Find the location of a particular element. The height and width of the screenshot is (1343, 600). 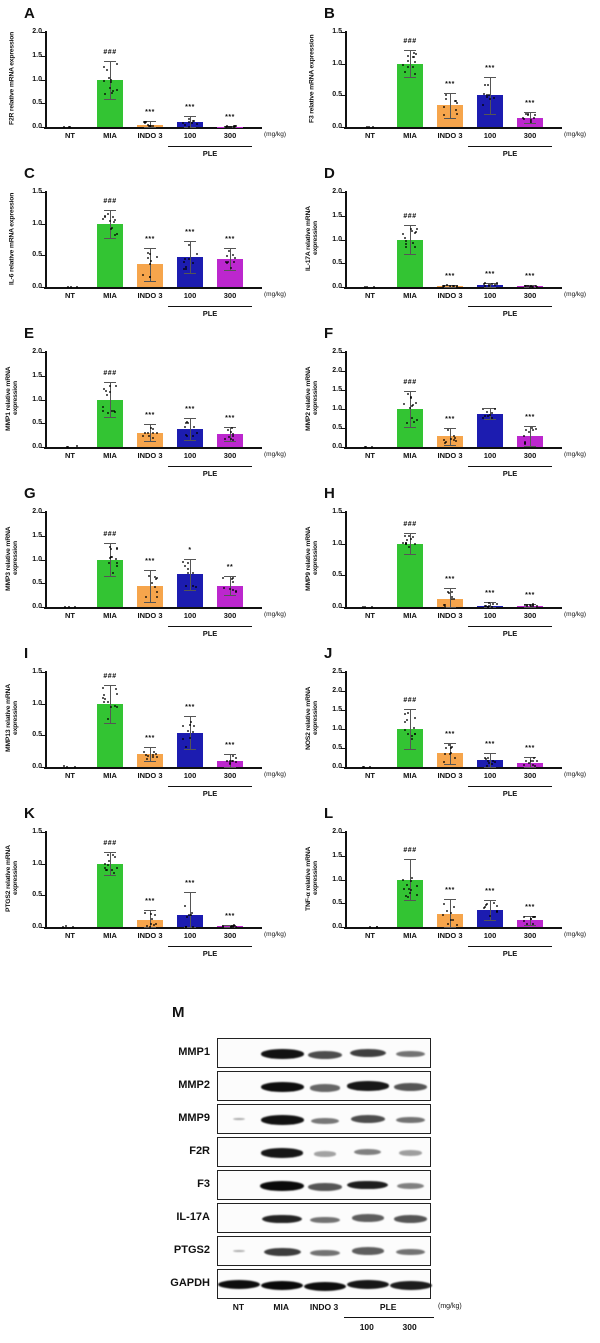

y-axis-title: TNF-α relative mRNA expression is located at coordinates (312, 878).